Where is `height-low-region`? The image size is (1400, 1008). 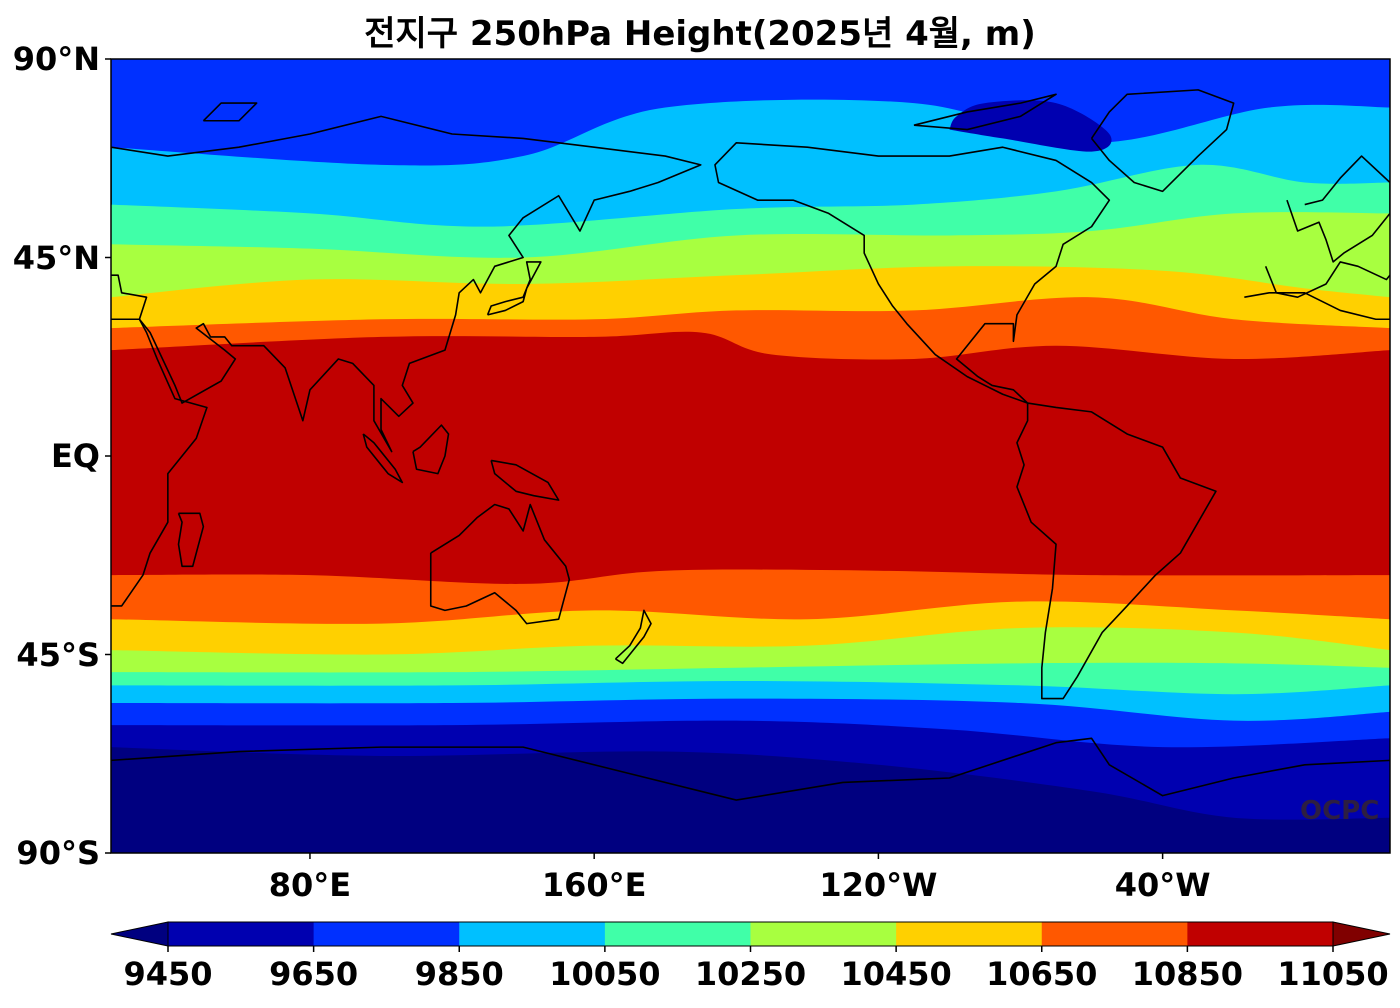
height-low-region is located at coordinates (1030, 126).